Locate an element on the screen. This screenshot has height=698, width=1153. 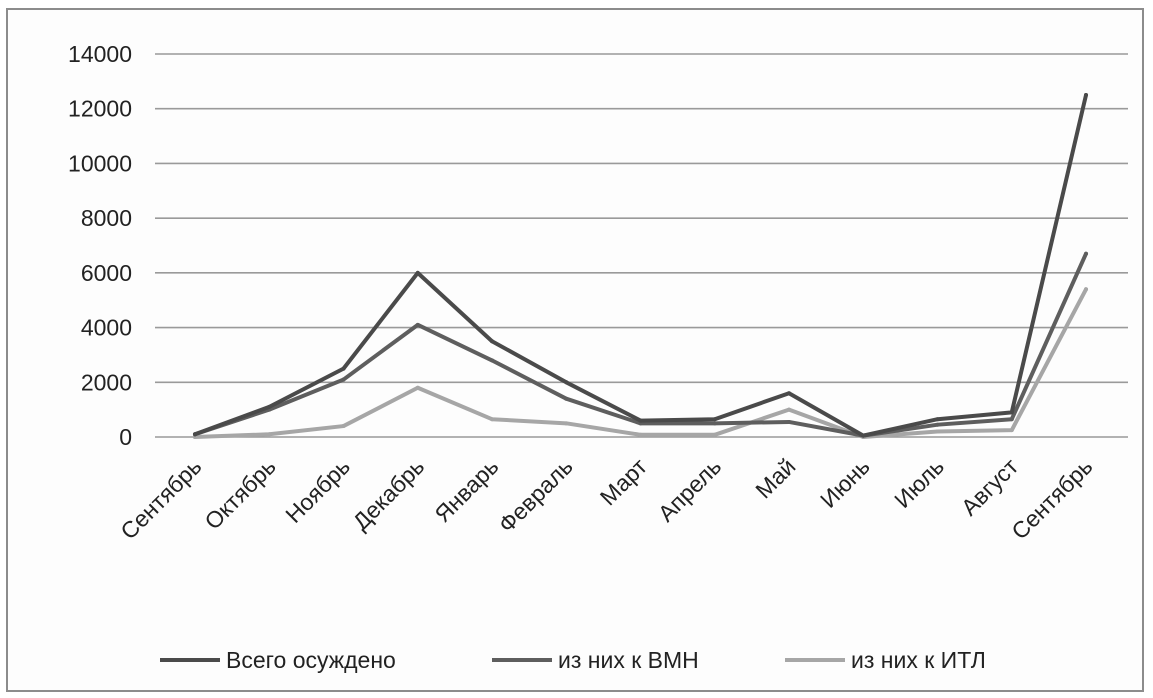
y-tick-label: 2000 is located at coordinates (106, 382).